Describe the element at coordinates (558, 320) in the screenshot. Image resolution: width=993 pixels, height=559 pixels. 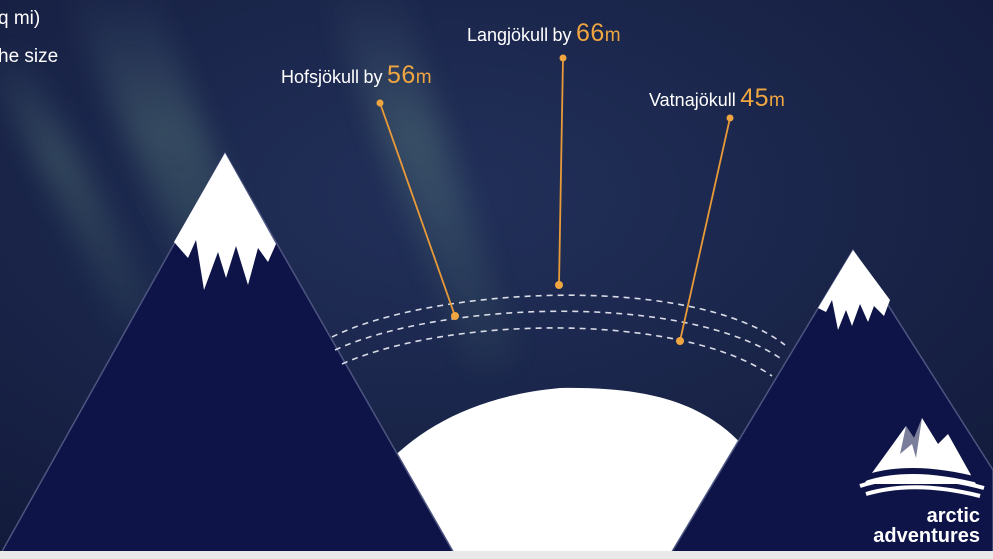
I see `arc-outer` at that location.